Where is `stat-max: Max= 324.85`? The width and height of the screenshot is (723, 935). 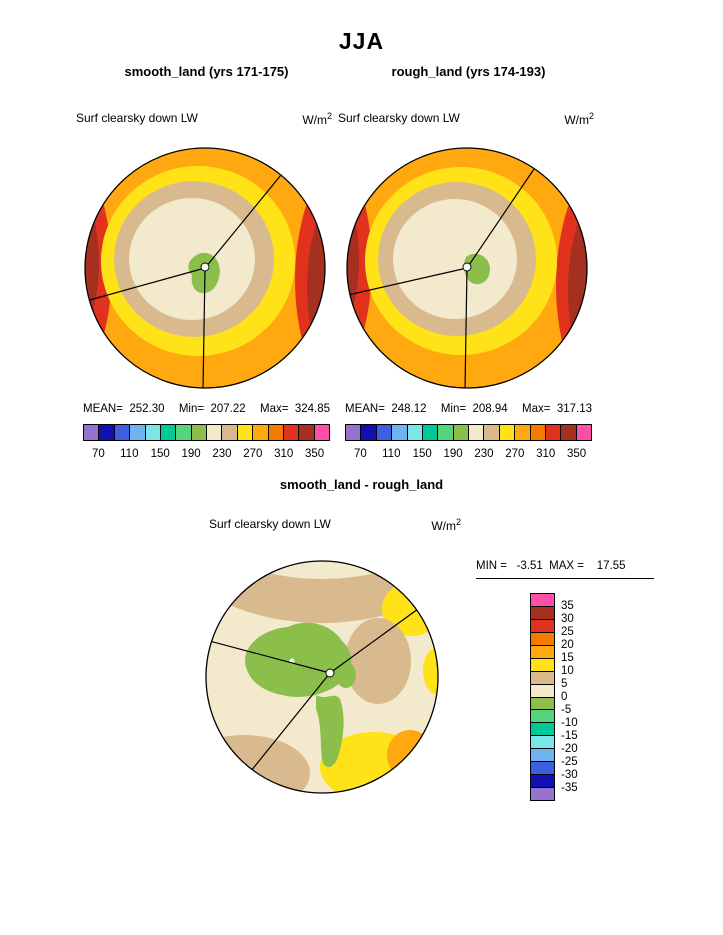 stat-max: Max= 324.85 is located at coordinates (294, 409).